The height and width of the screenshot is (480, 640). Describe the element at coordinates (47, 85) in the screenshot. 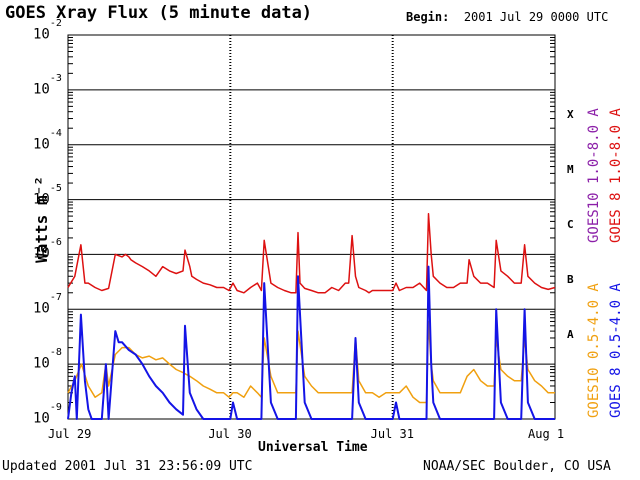

I see `y-tick-label: 10⁻³` at that location.